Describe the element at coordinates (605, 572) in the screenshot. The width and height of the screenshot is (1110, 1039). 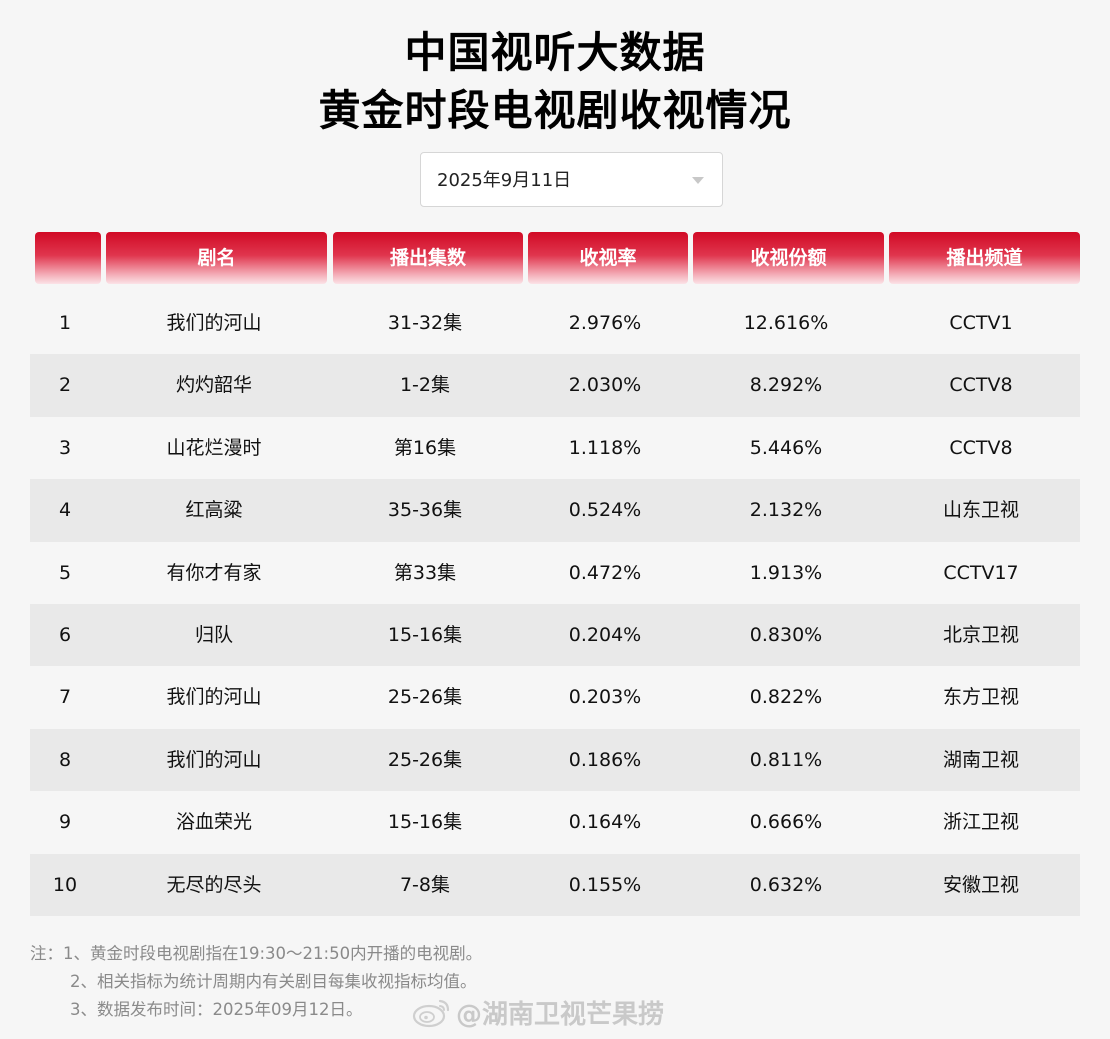
I see `cell-rating: 0.472%` at that location.